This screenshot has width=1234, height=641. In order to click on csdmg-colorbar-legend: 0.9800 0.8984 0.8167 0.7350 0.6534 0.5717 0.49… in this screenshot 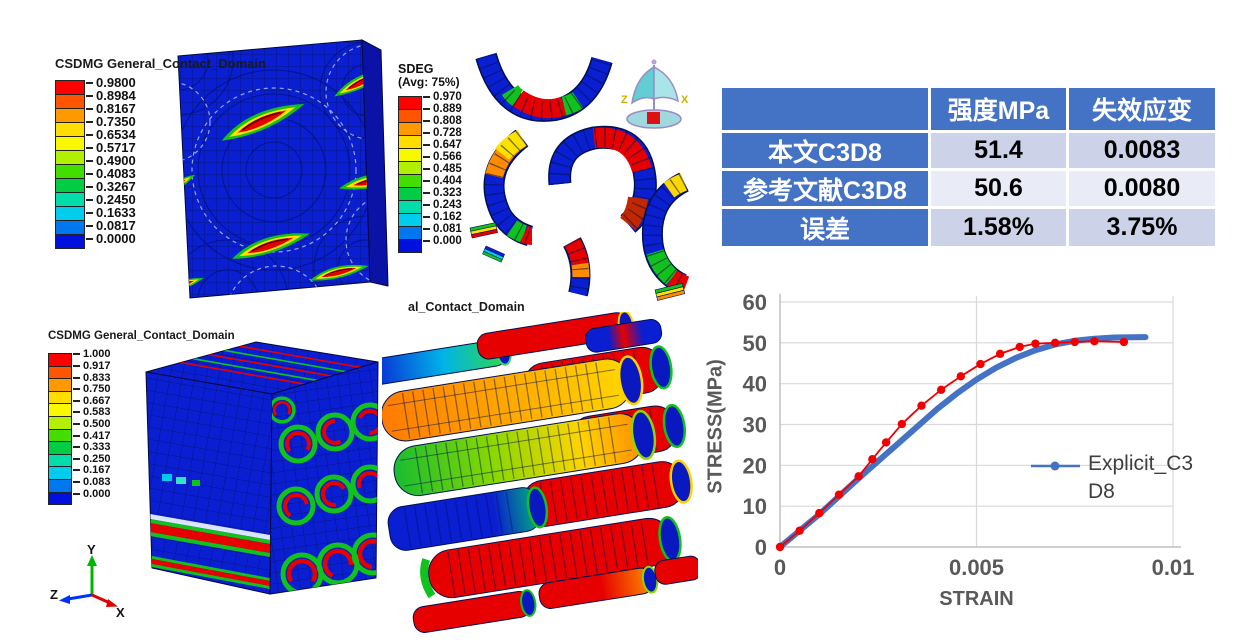, I will do `click(99, 161)`.